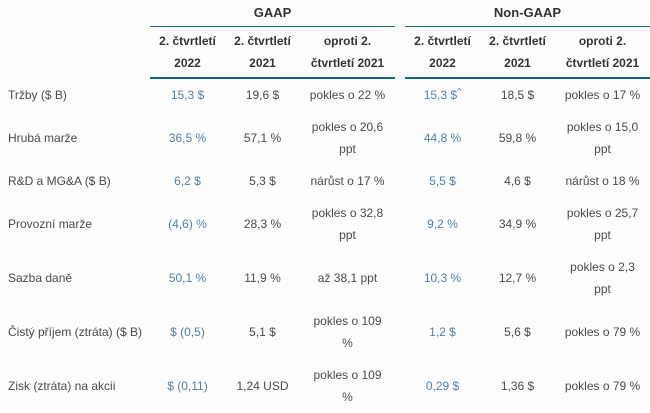 The height and width of the screenshot is (413, 650). Describe the element at coordinates (262, 332) in the screenshot. I see `gaap-cell-q2-2021: 5,1 $` at that location.